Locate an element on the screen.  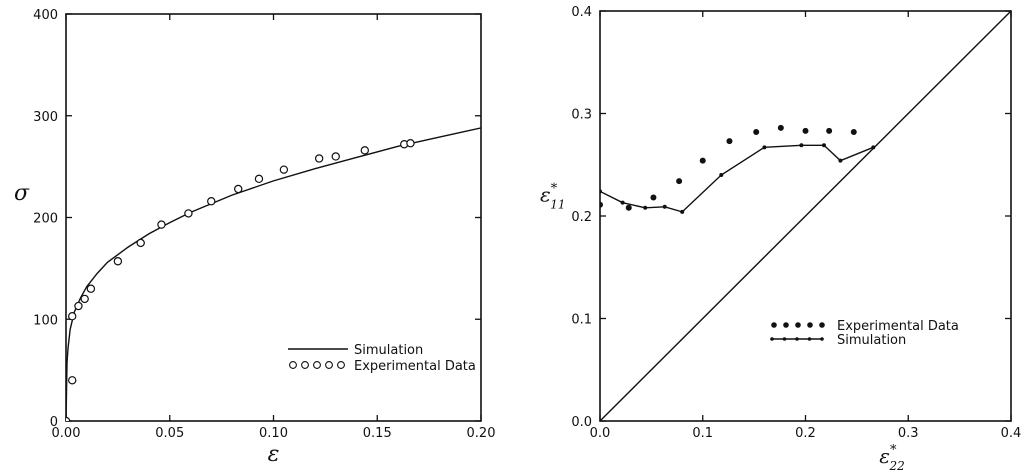
x-tick-label: 0.1 is located at coordinates (702, 433).